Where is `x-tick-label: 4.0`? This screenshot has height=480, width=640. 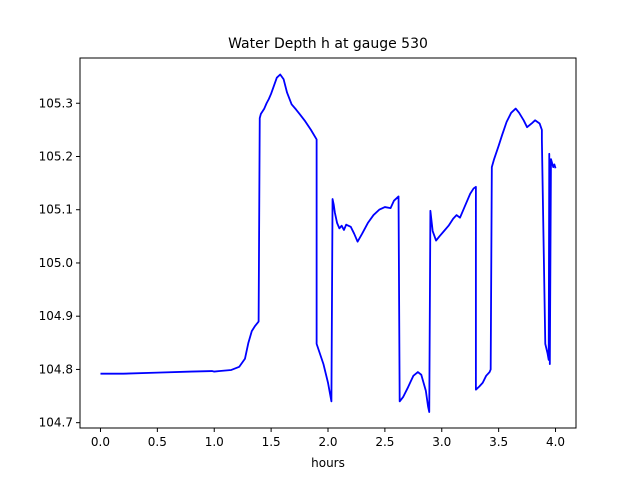 x-tick-label: 4.0 is located at coordinates (555, 442).